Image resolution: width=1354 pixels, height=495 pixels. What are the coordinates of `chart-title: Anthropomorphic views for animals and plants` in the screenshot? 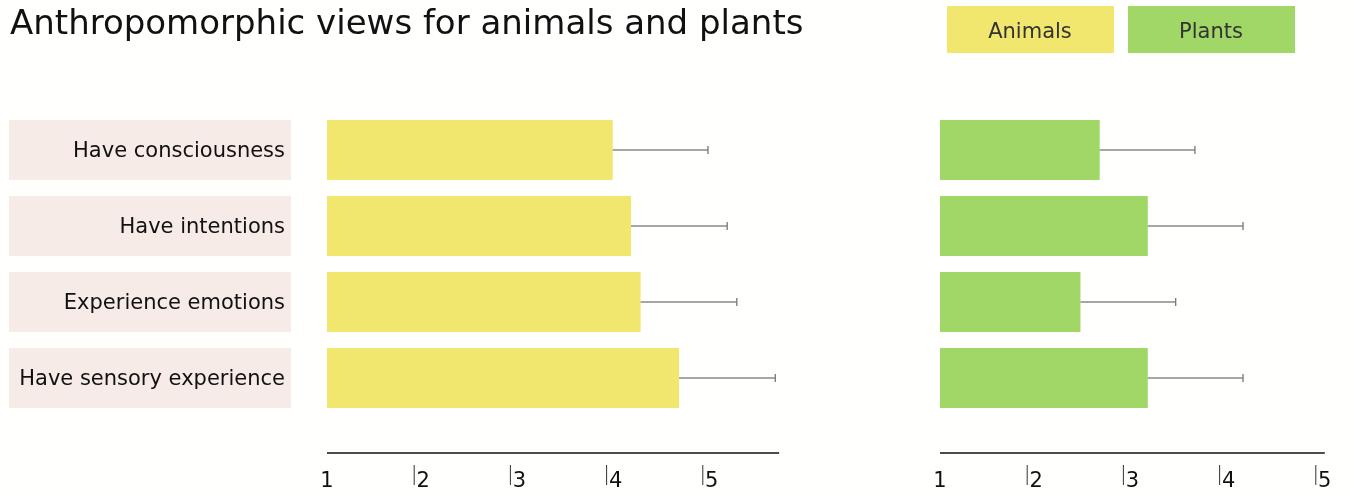 It's located at (407, 22).